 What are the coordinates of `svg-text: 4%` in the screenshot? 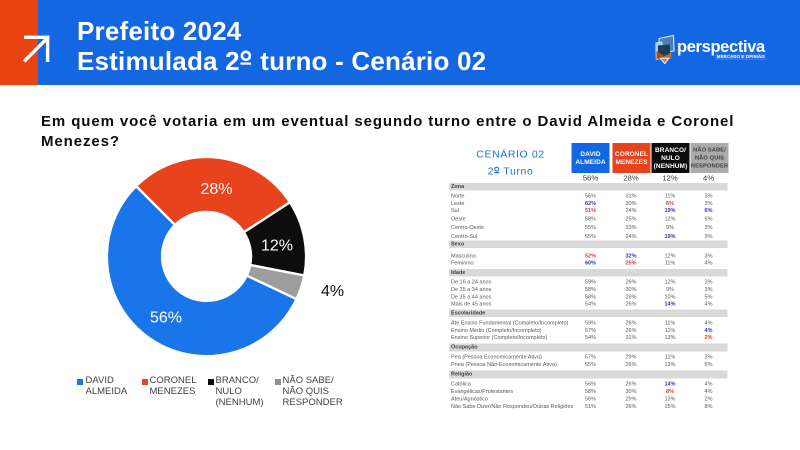 It's located at (332, 291).